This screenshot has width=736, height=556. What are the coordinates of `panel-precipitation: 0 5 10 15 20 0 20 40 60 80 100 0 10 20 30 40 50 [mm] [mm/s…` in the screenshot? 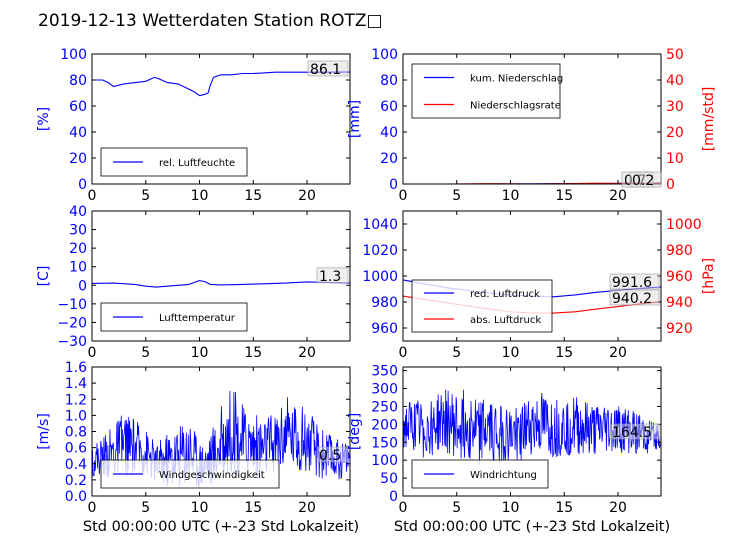 It's located at (532, 125).